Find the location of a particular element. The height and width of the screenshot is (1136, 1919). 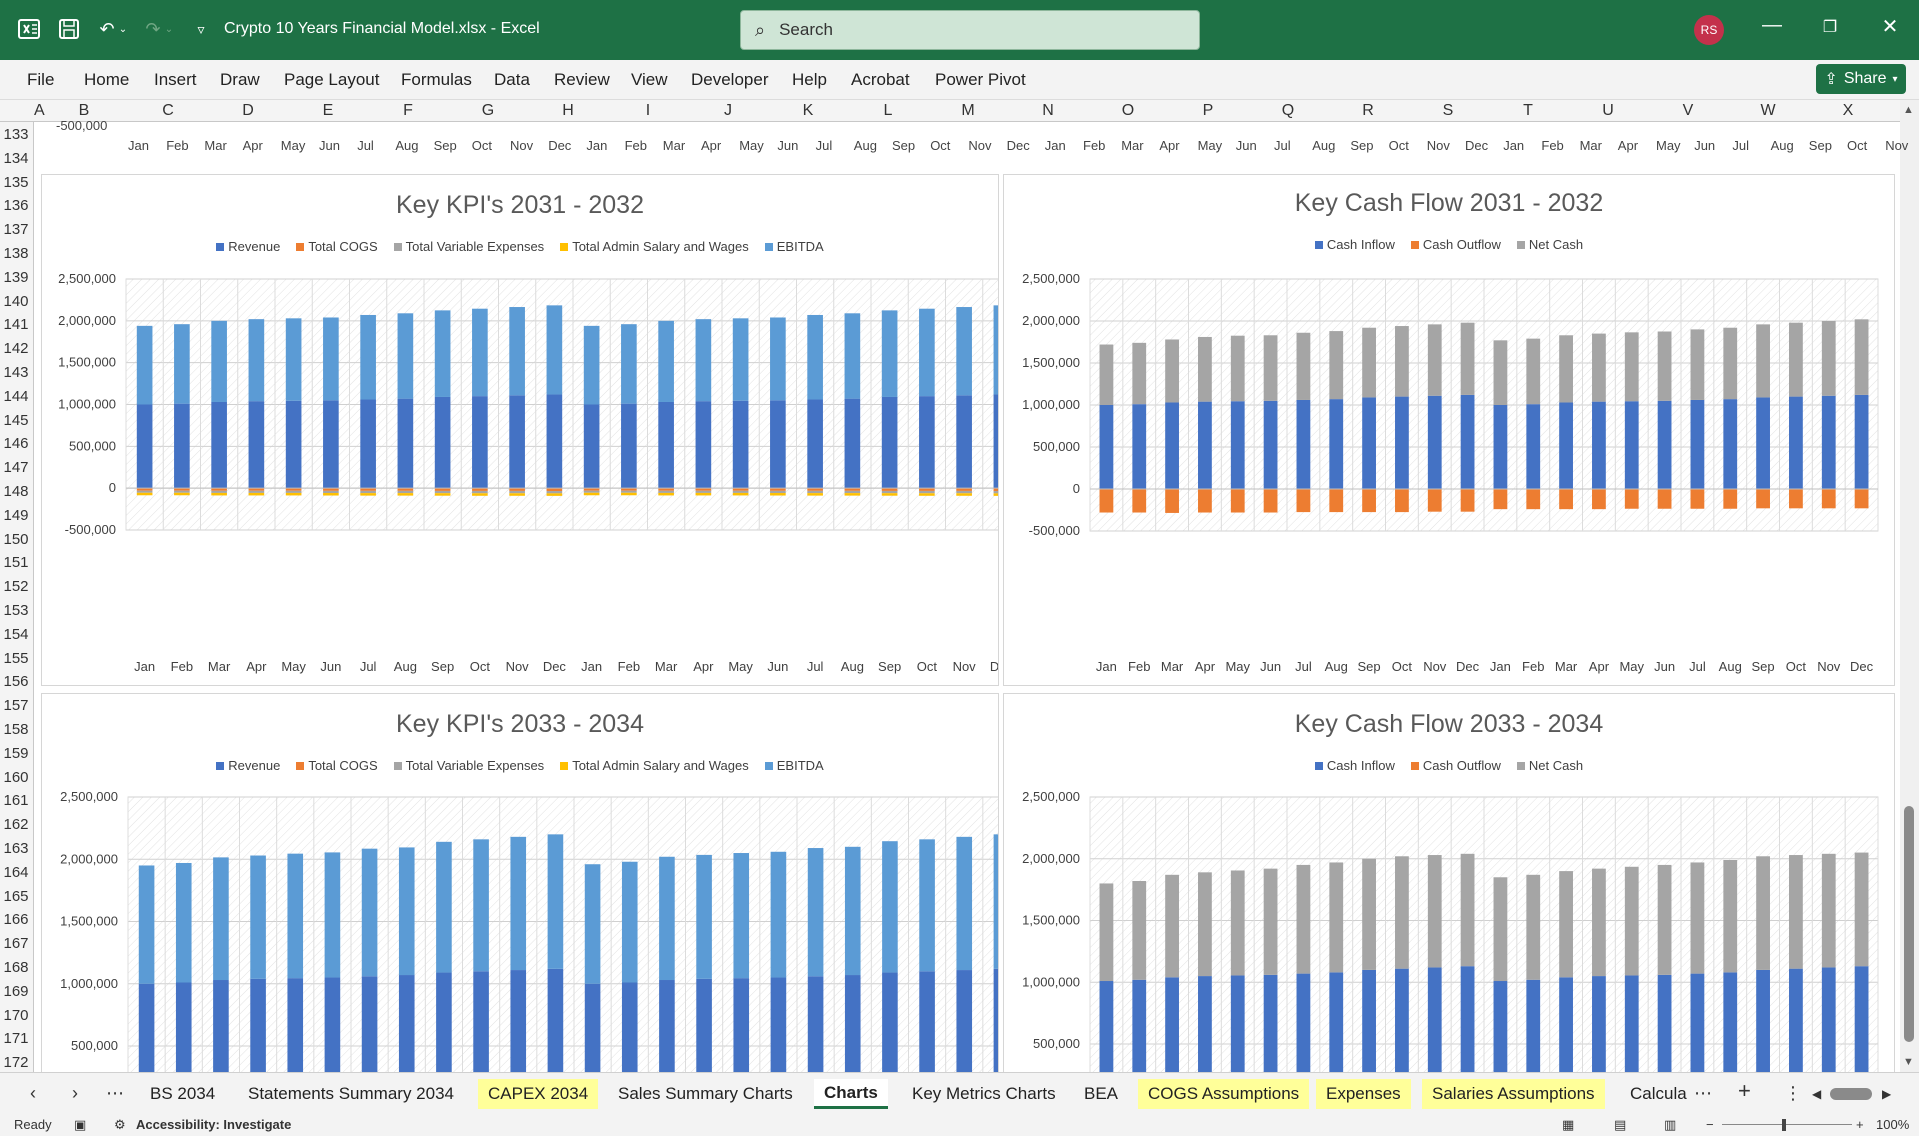

column-header-e: E is located at coordinates (328, 110).